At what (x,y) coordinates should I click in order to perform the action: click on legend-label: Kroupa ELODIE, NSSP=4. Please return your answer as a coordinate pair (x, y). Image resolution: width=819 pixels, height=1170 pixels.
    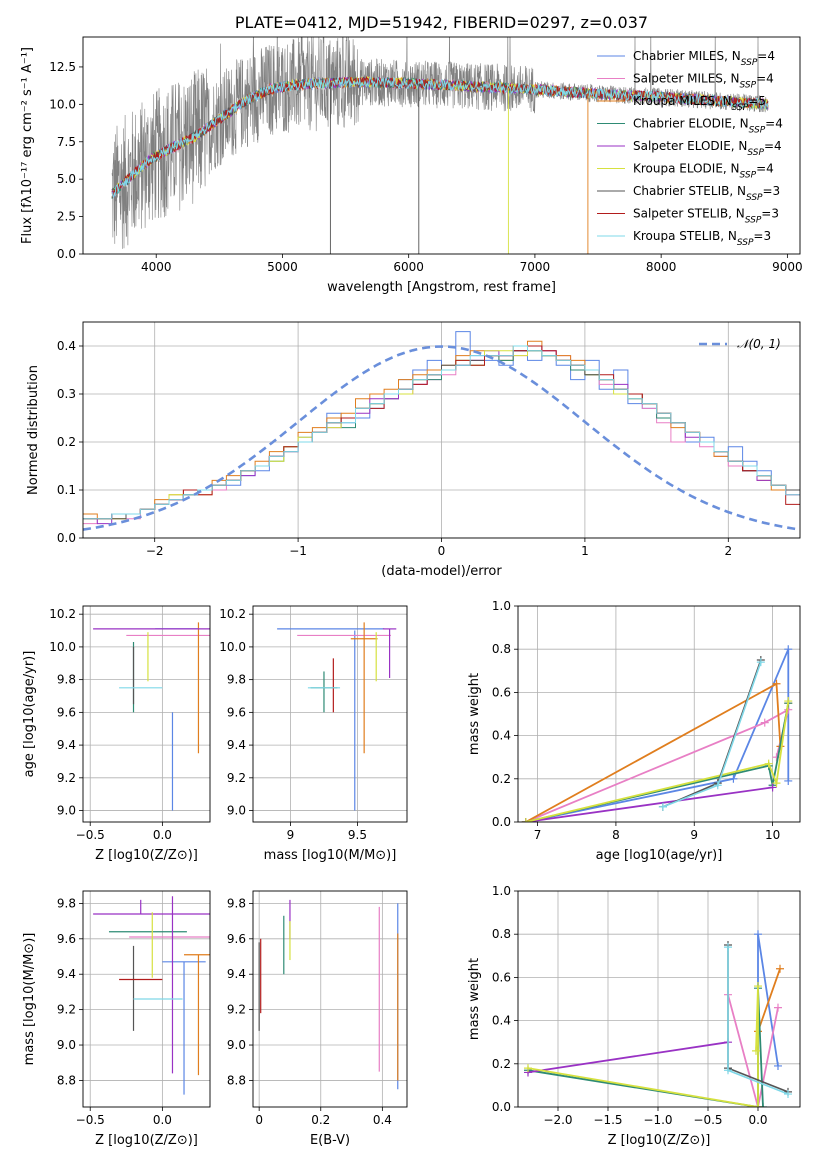
    Looking at the image, I should click on (703, 171).